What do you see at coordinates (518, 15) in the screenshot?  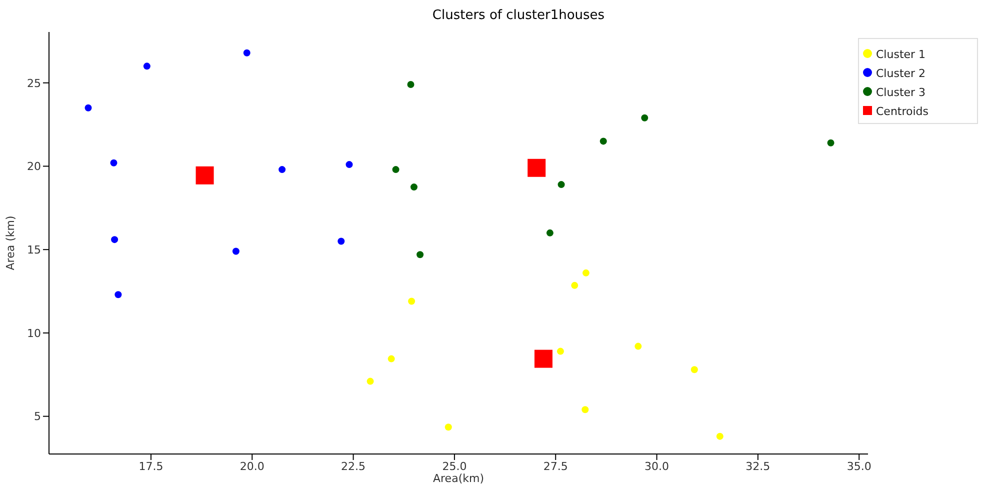 I see `chart-title: Clusters of cluster1houses` at bounding box center [518, 15].